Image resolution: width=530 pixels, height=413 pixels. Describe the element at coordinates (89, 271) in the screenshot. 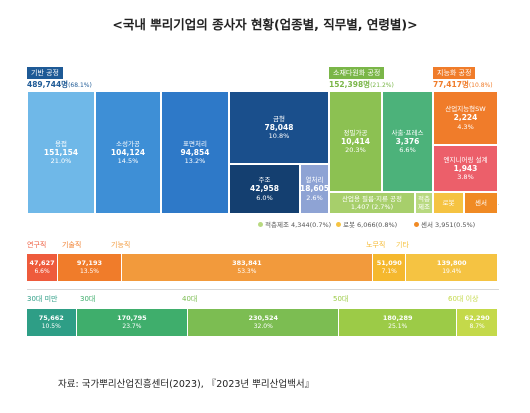

I see `bar-percent-label: 13.5%` at that location.